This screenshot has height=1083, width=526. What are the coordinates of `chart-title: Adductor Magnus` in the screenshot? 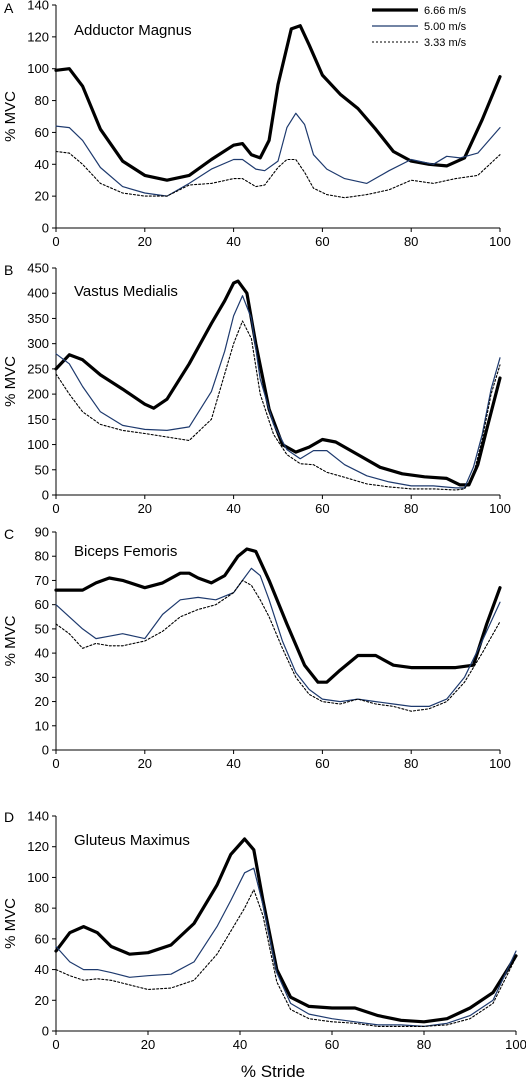 It's located at (133, 30).